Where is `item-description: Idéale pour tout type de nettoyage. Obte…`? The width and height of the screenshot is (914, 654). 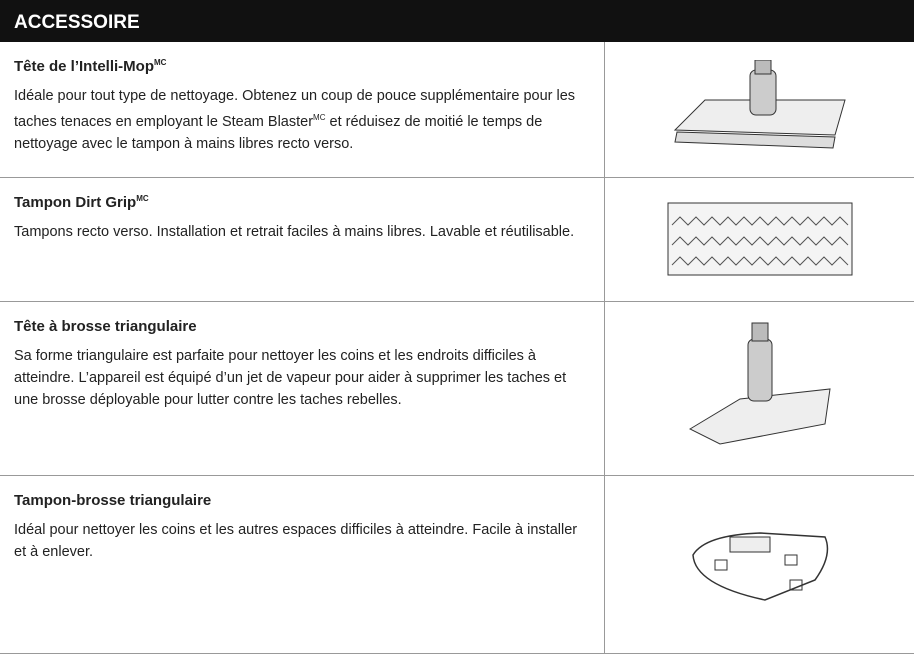
item-description: Idéale pour tout type de nettoyage. Obte… is located at coordinates (302, 120).